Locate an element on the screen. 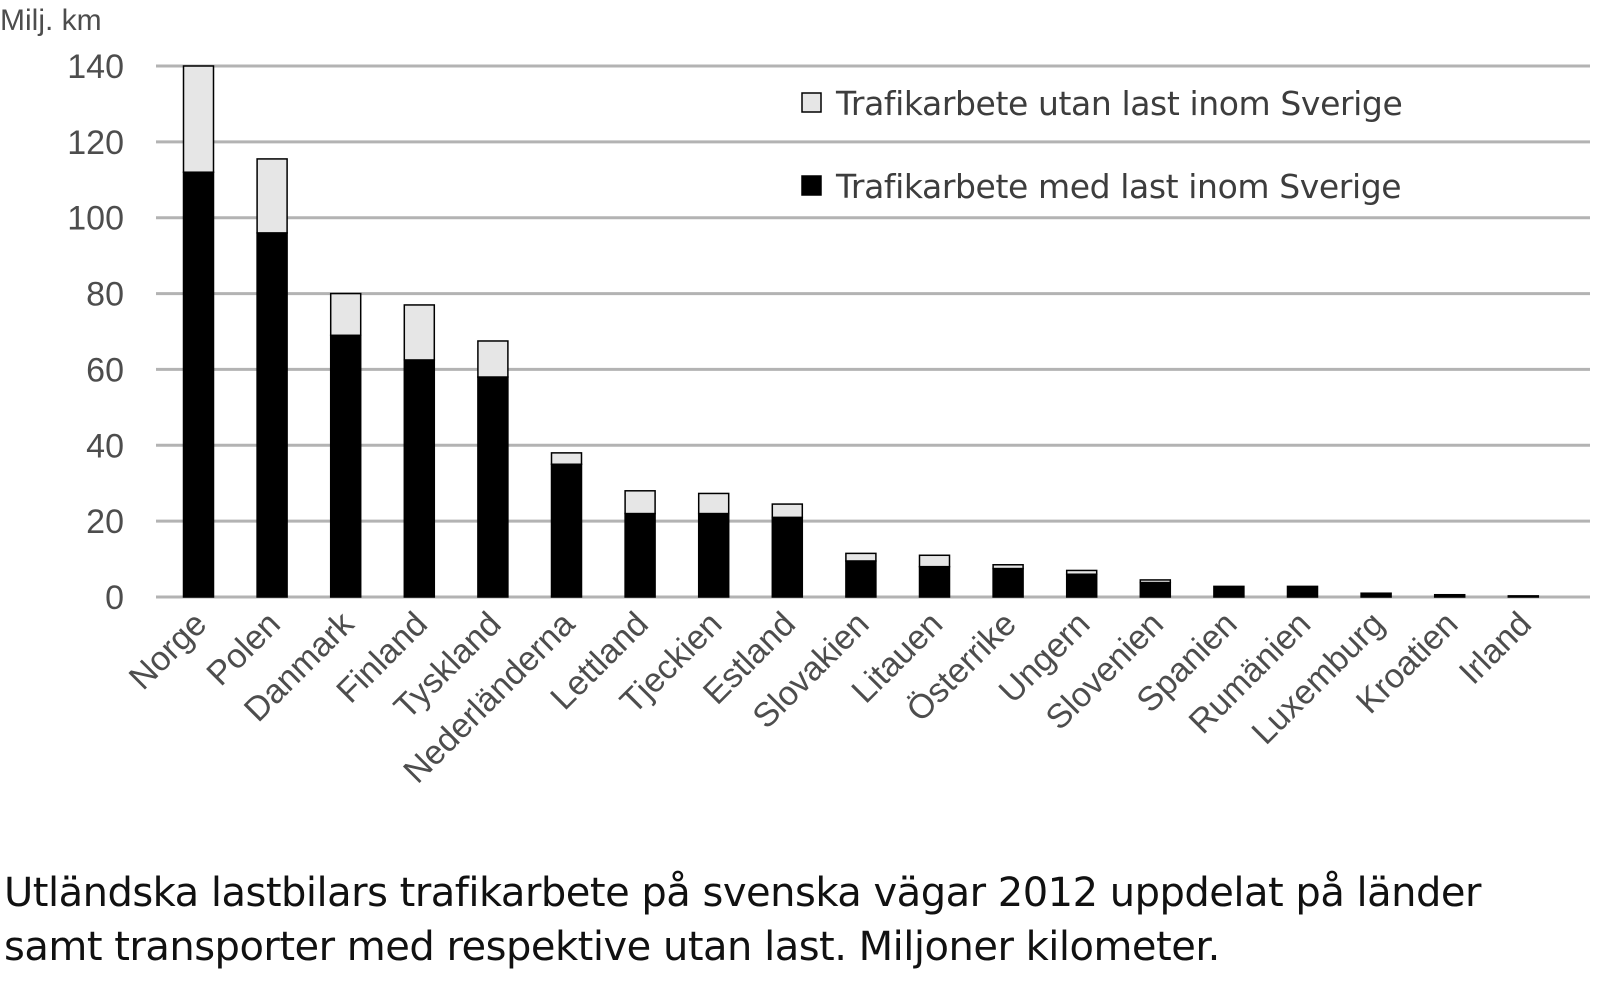  y-tick-label: 20 is located at coordinates (105, 522).